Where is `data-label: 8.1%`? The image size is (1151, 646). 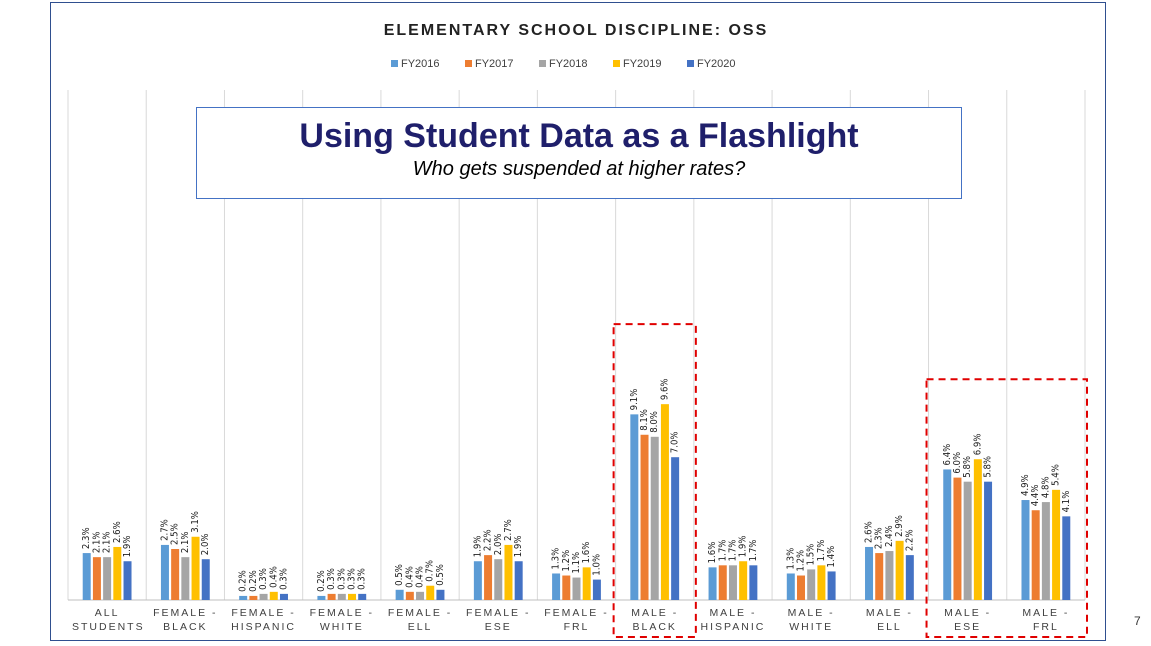
data-label: 8.1% is located at coordinates (644, 420).